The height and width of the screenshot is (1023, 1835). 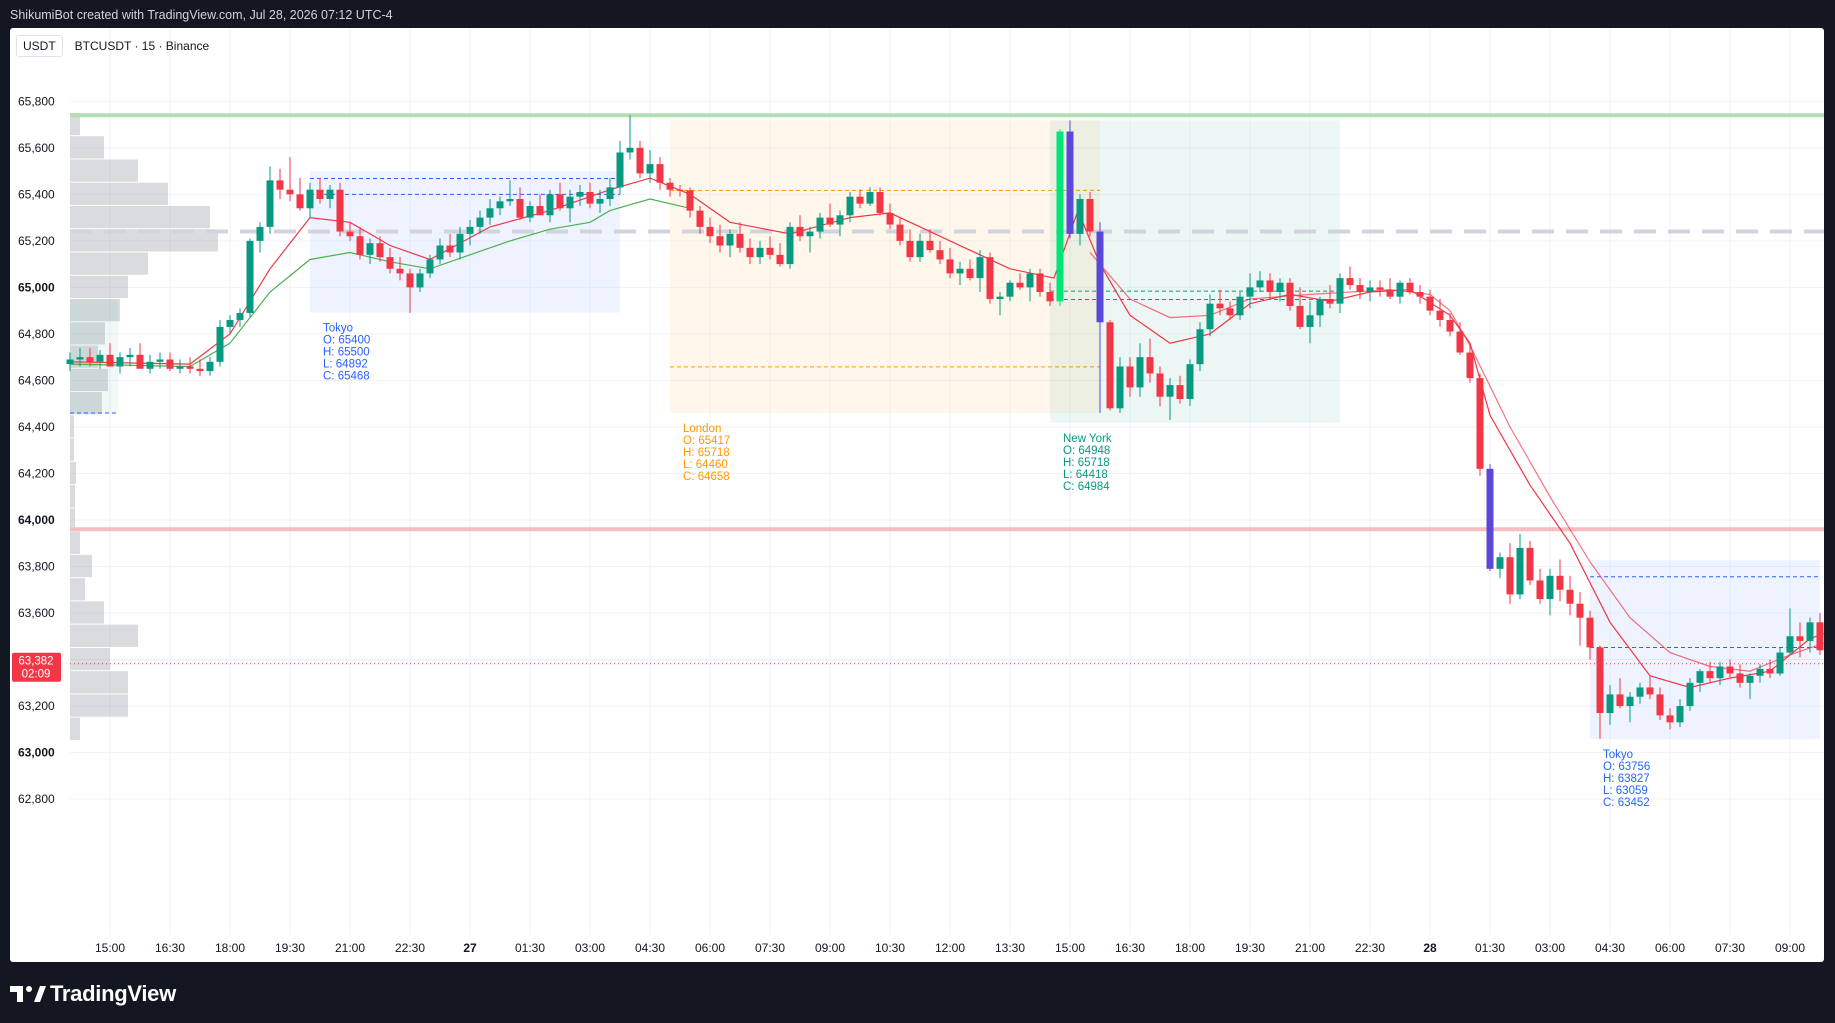 I want to click on time-tick-label: 19:30, so click(x=1250, y=948).